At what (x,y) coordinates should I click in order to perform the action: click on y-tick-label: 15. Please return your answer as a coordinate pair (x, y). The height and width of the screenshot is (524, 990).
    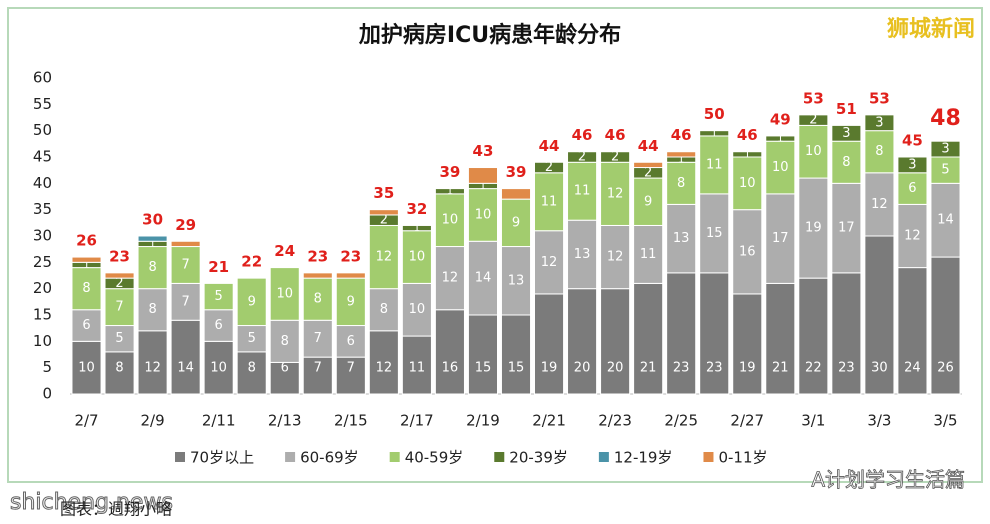
    Looking at the image, I should click on (42, 315).